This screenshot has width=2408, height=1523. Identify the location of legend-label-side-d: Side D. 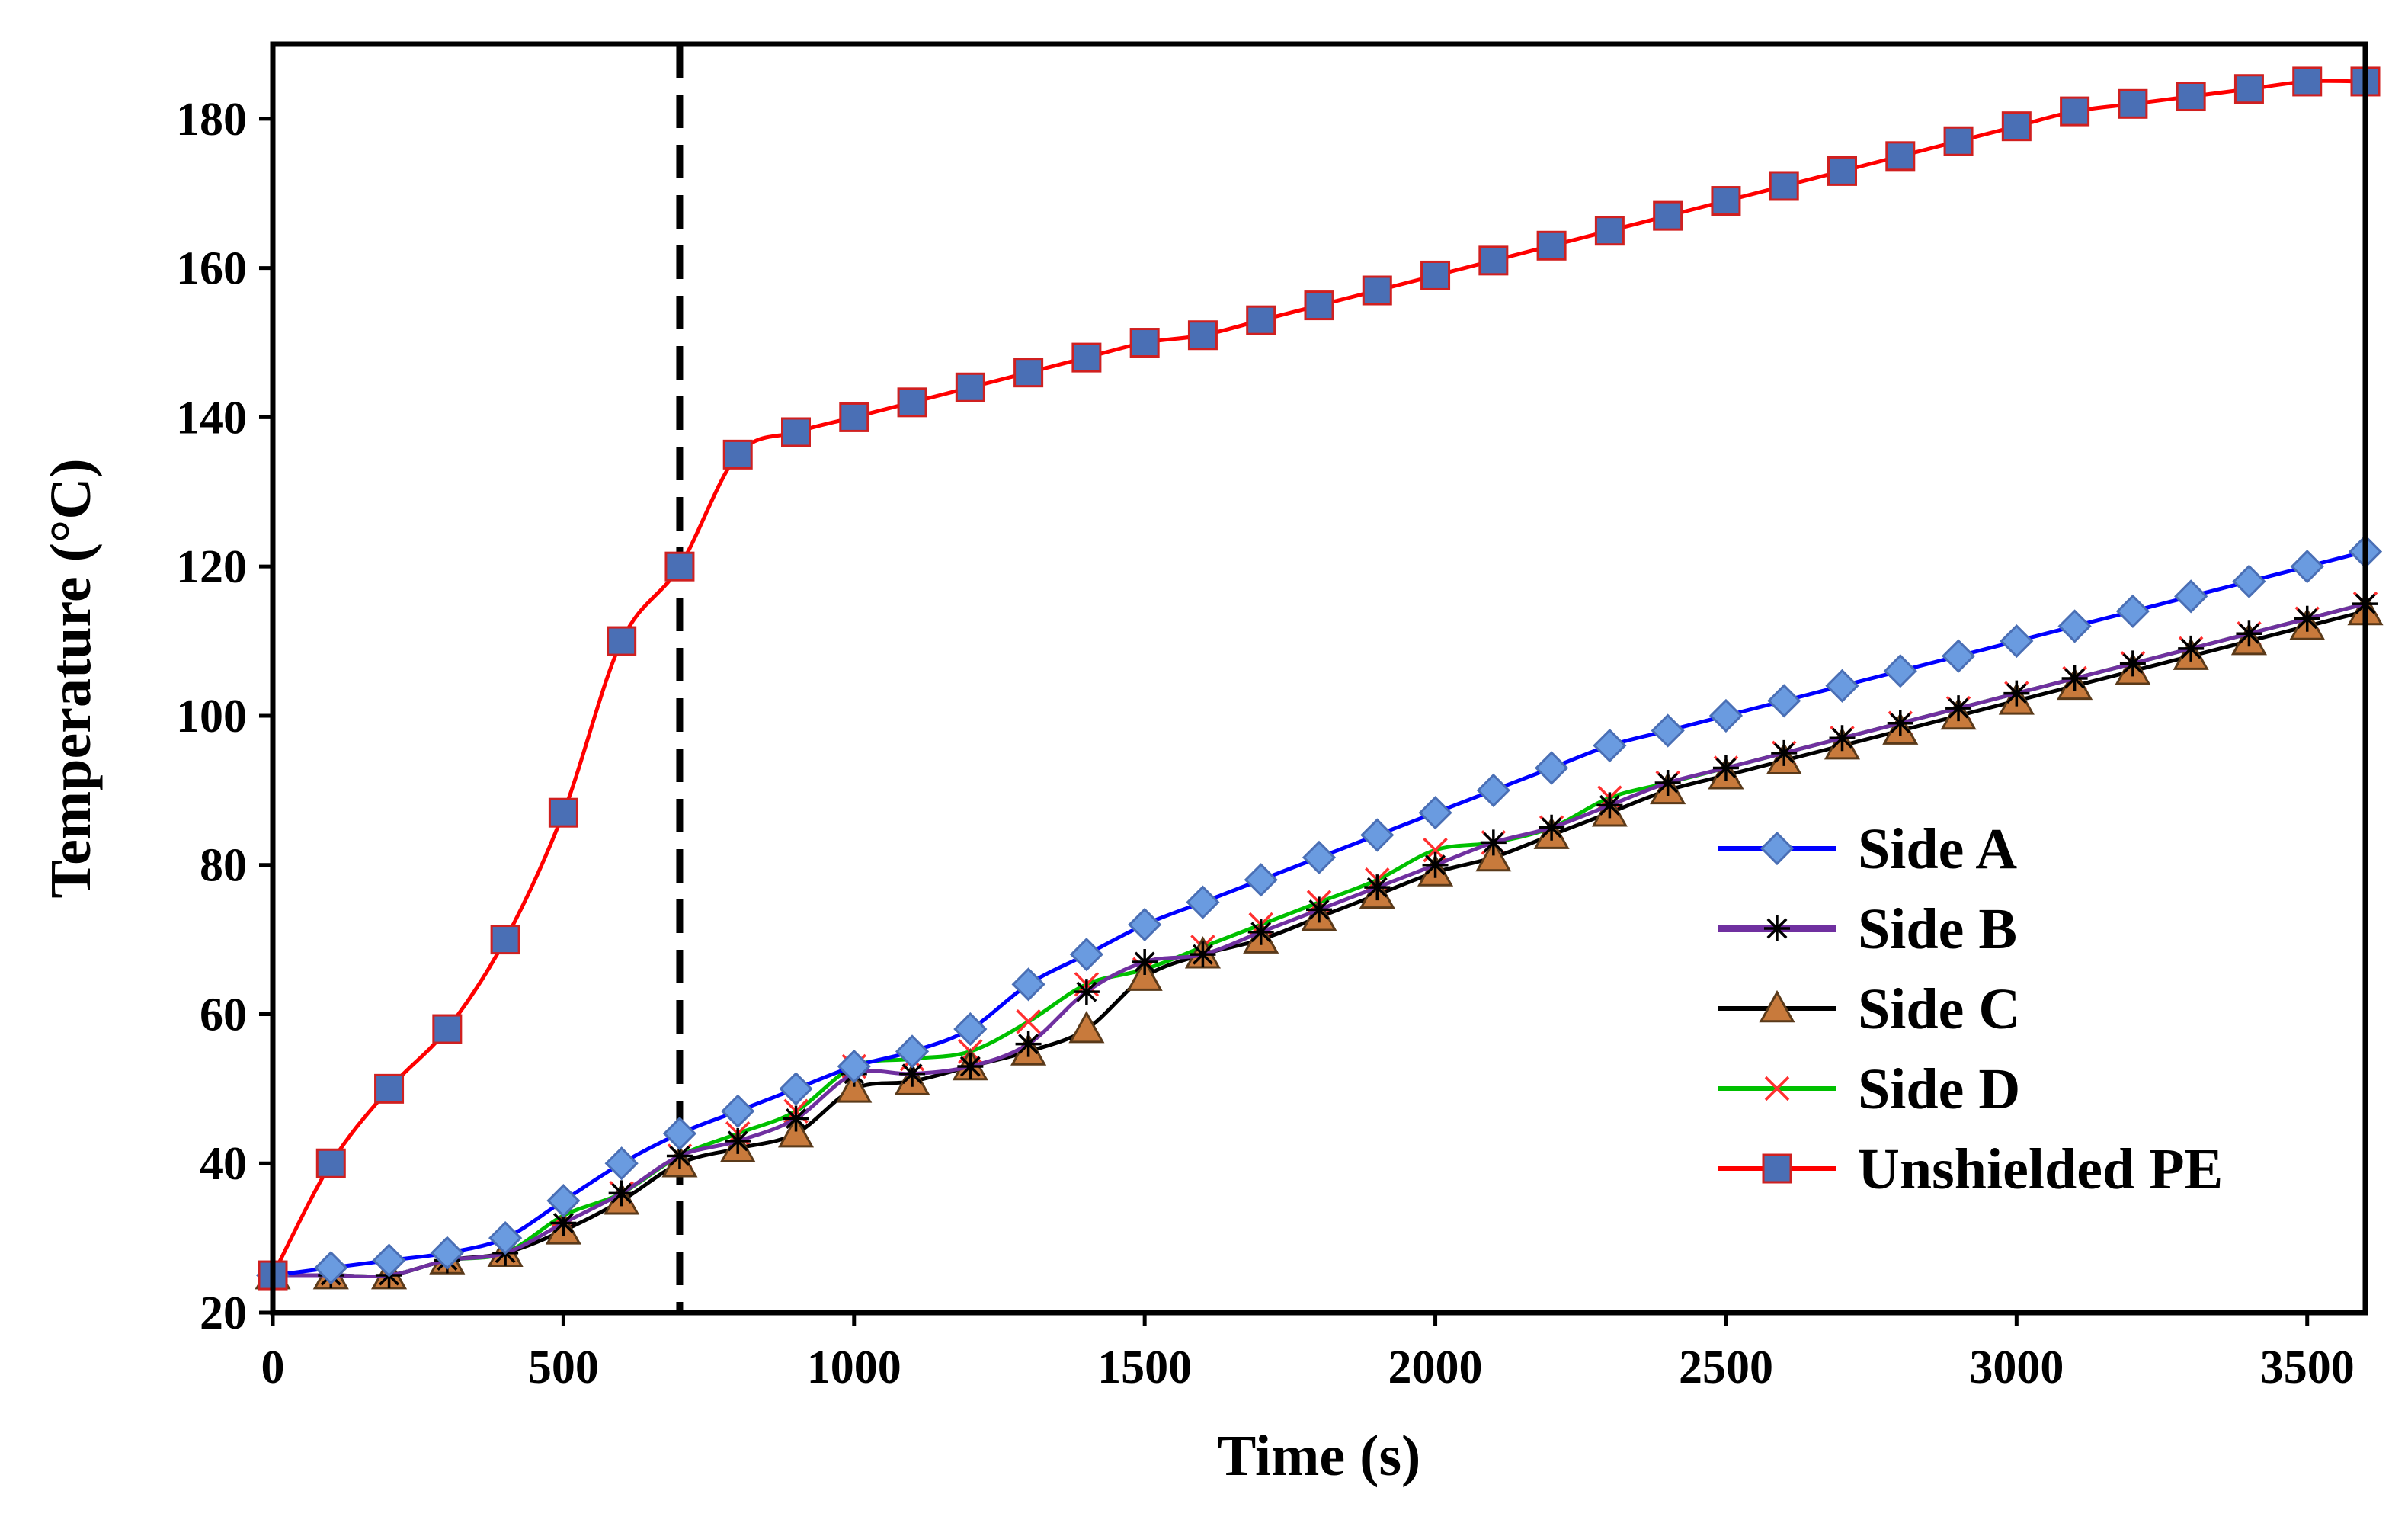
(1939, 1089).